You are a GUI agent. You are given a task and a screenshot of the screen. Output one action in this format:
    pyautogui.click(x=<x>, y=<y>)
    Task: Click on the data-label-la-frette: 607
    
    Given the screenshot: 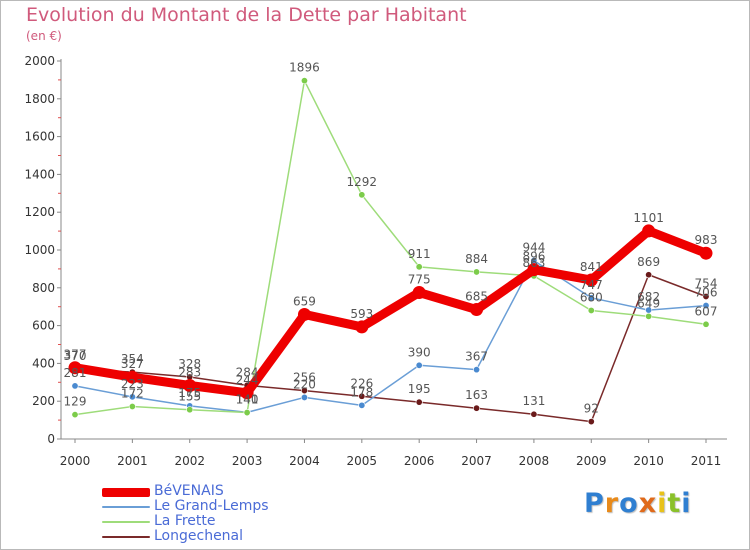 What is the action you would take?
    pyautogui.click(x=706, y=311)
    